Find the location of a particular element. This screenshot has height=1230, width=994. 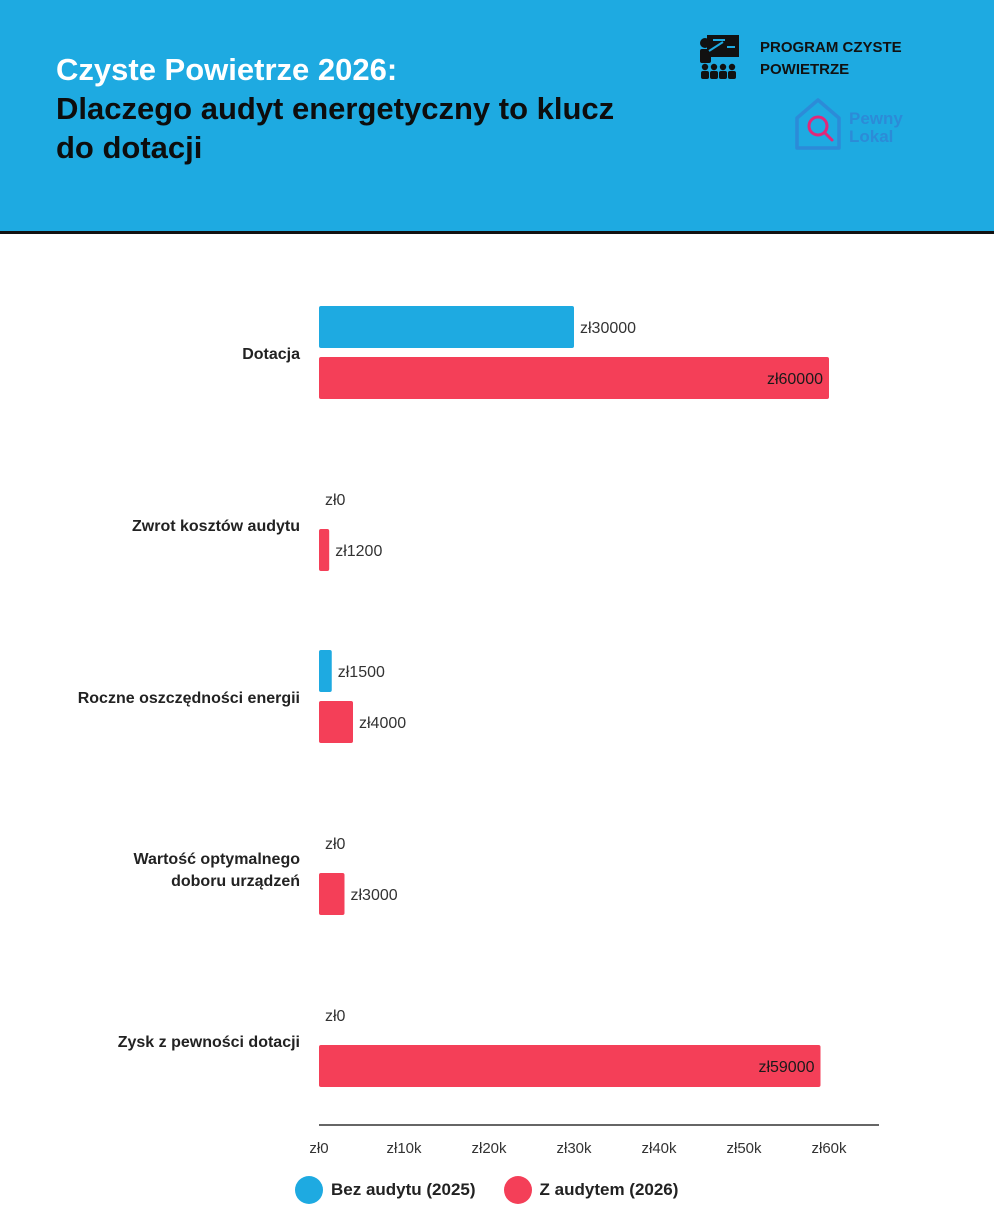

legend-swatch-blue is located at coordinates (309, 1190).